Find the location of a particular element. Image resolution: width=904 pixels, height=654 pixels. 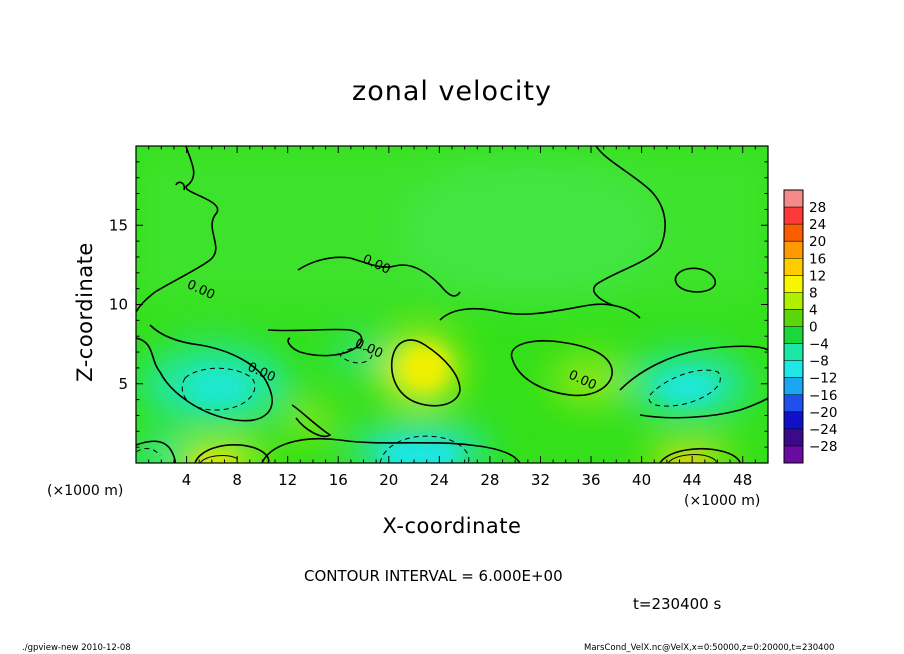

x-tick-label: 40 is located at coordinates (641, 480).